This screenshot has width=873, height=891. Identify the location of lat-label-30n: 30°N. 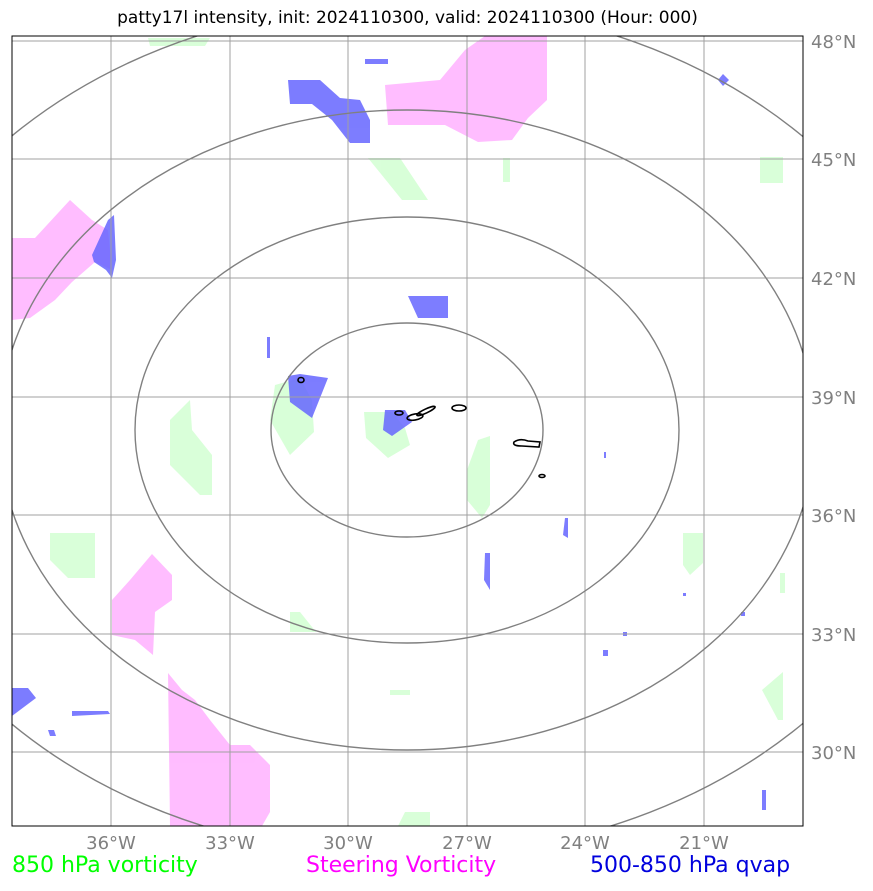
(833, 753).